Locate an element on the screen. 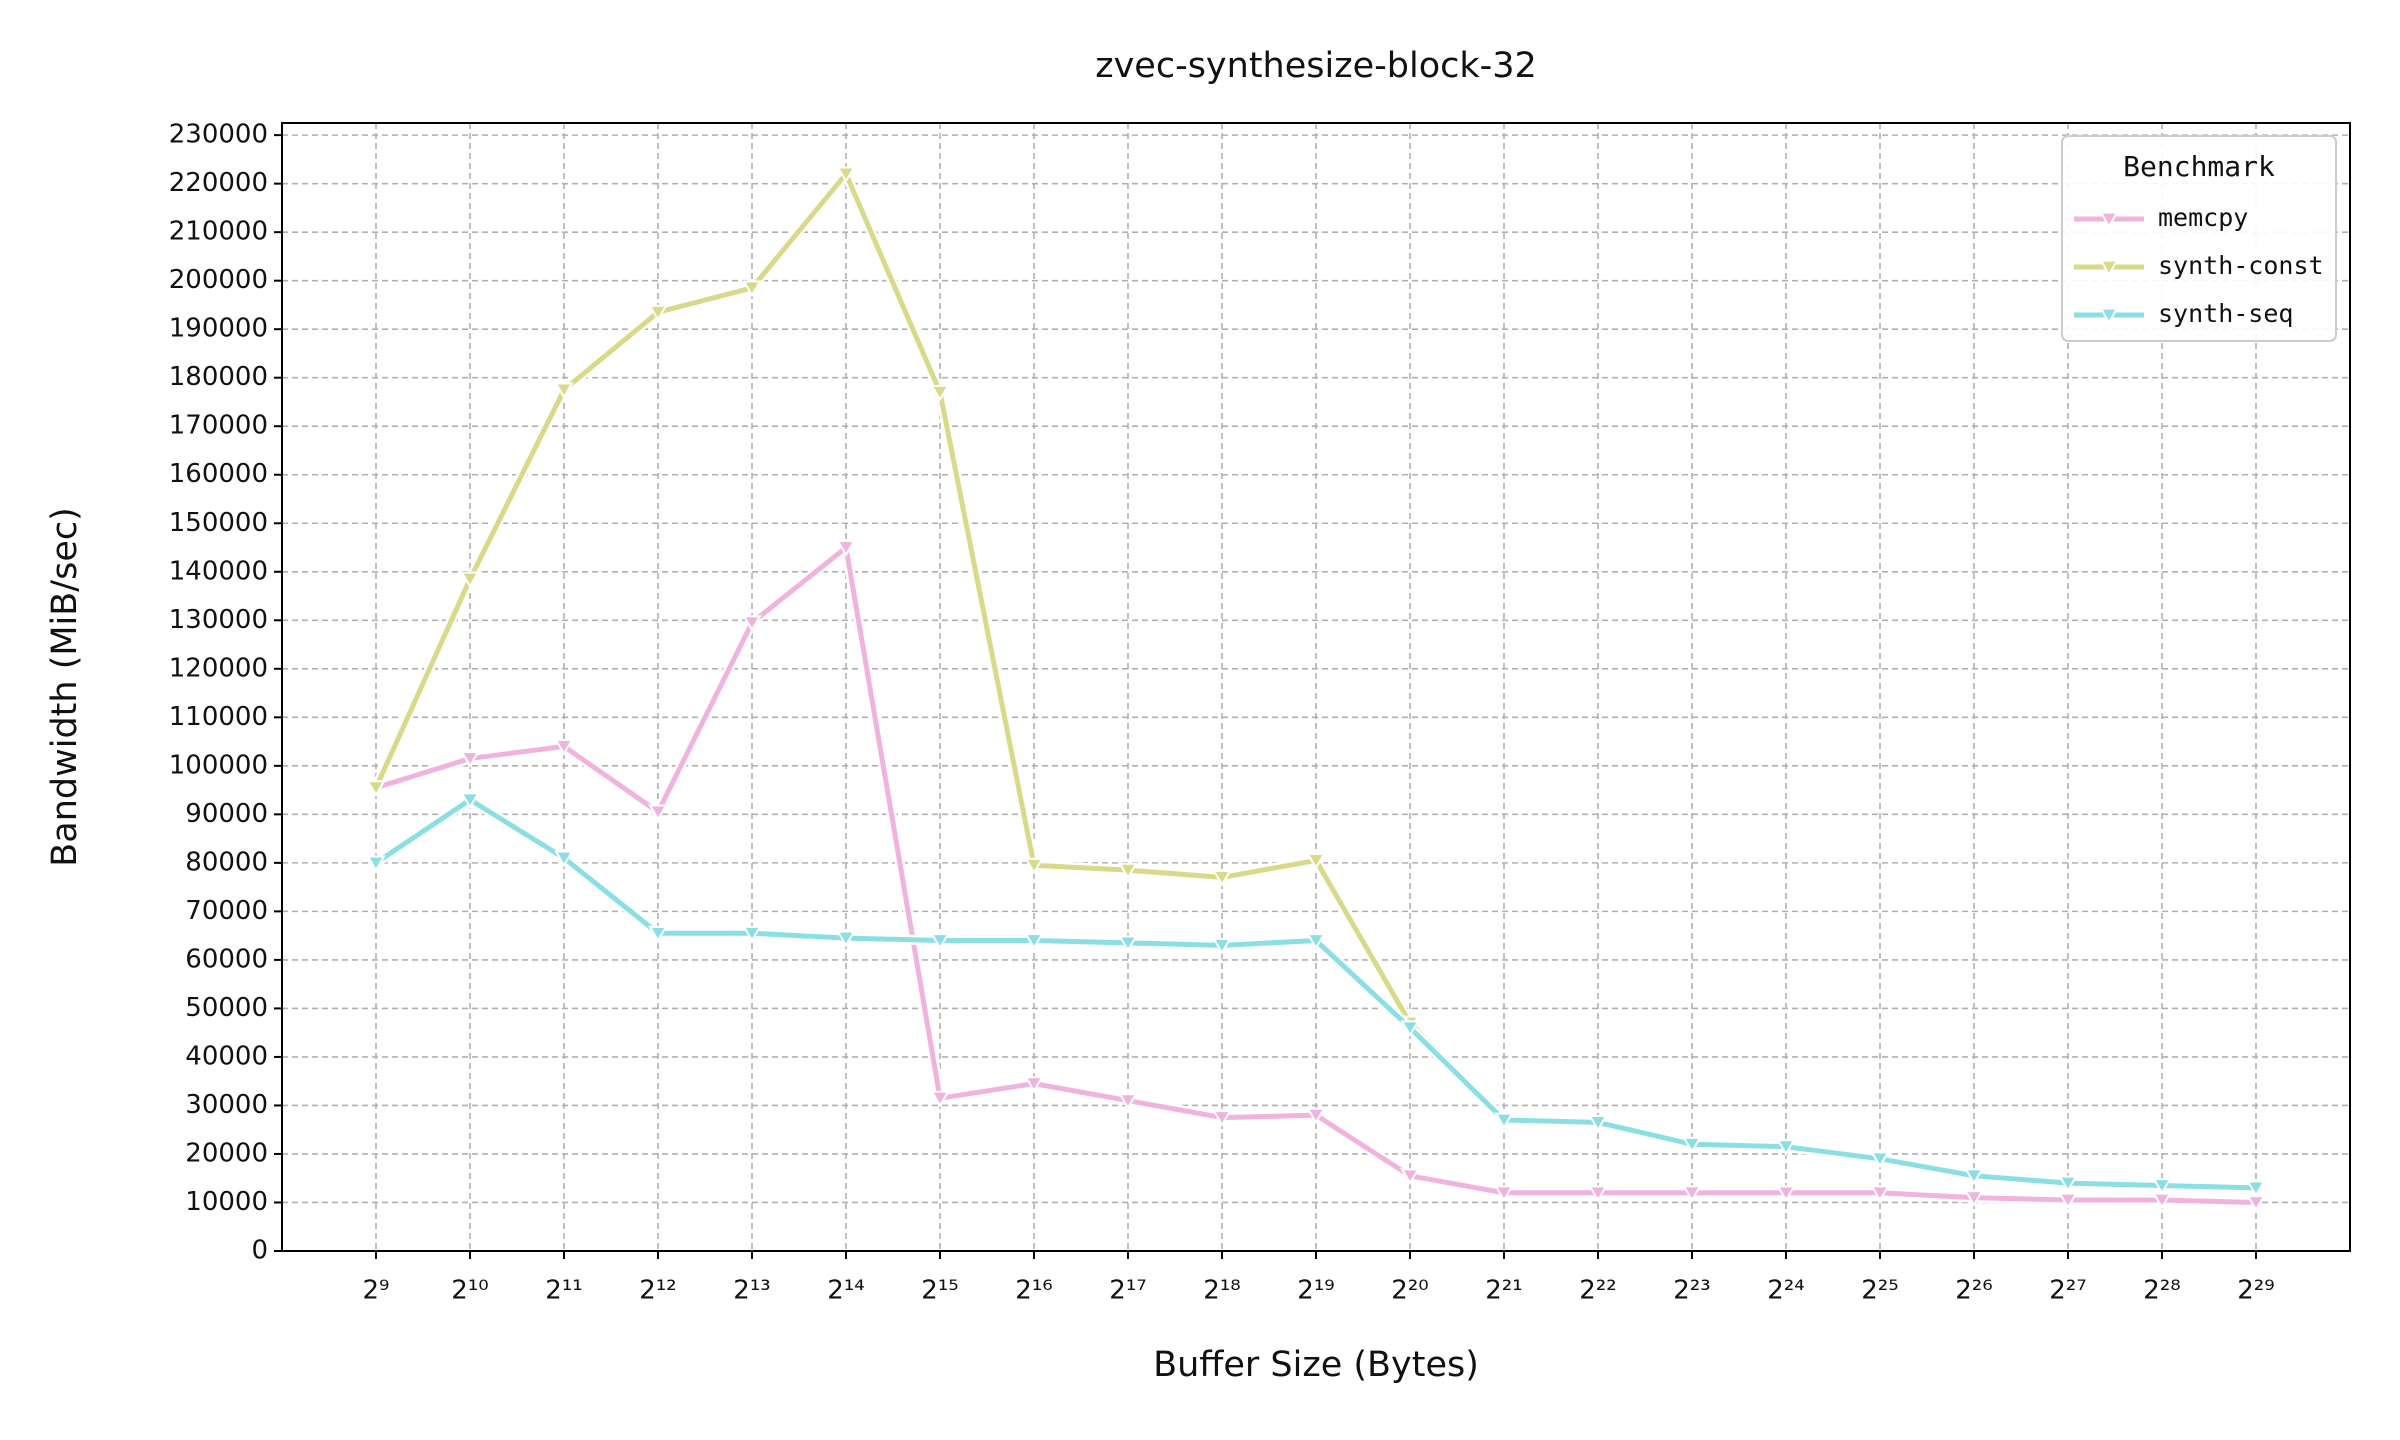 This screenshot has width=2400, height=1440. x-tick-label: 2¹⁰ is located at coordinates (469, 1291).